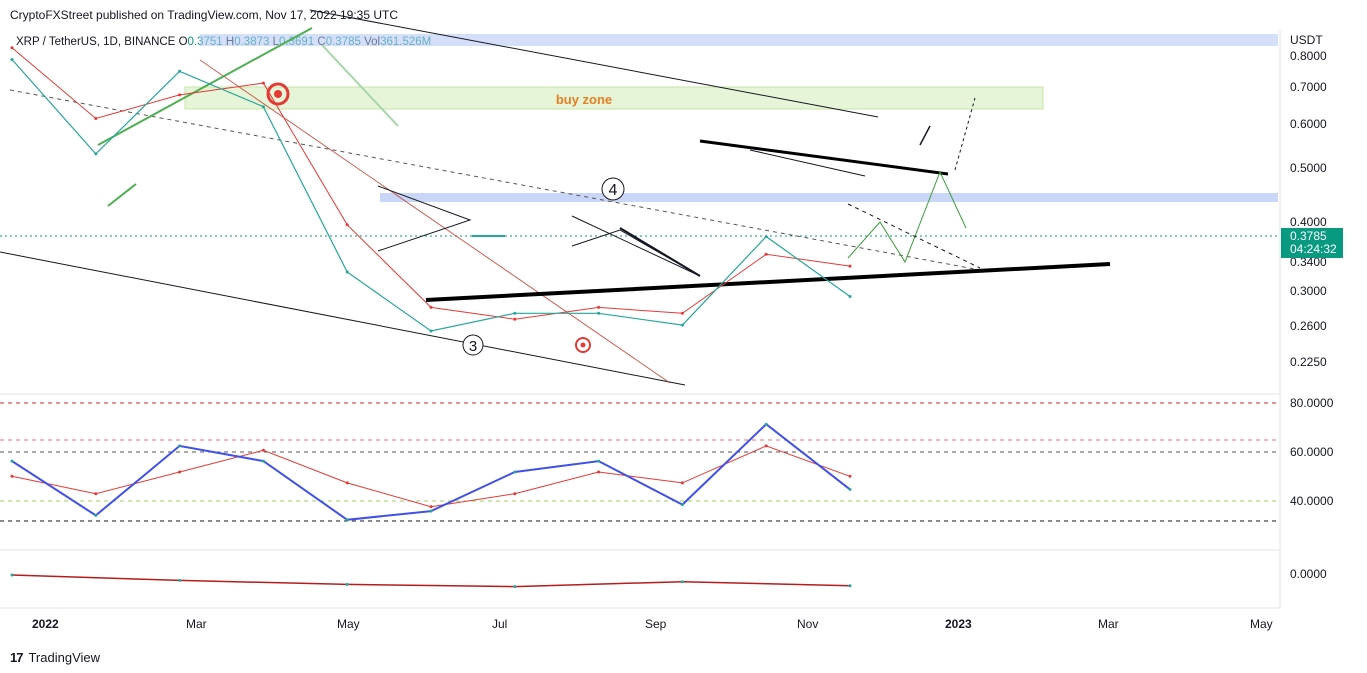  I want to click on osc-tick: 0.0000, so click(1308, 574).